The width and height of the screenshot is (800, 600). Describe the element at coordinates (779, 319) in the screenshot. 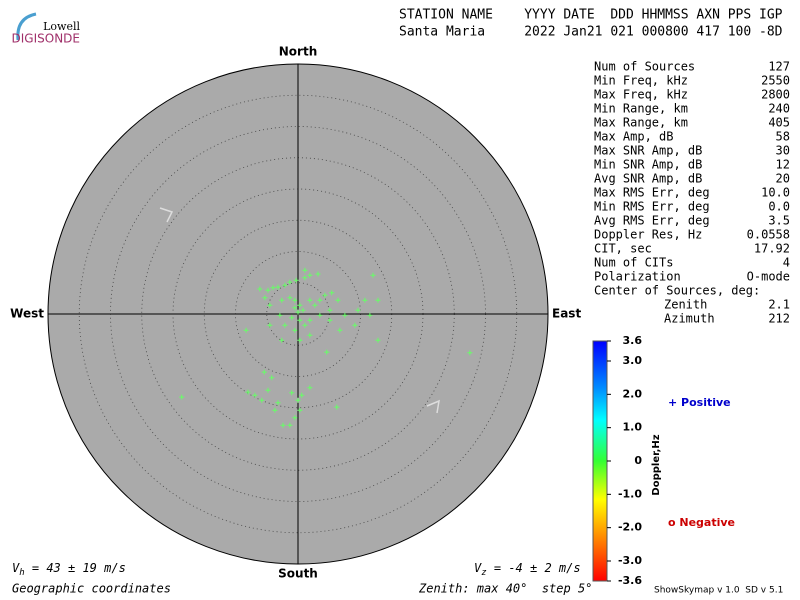

I see `center-value: 212` at that location.